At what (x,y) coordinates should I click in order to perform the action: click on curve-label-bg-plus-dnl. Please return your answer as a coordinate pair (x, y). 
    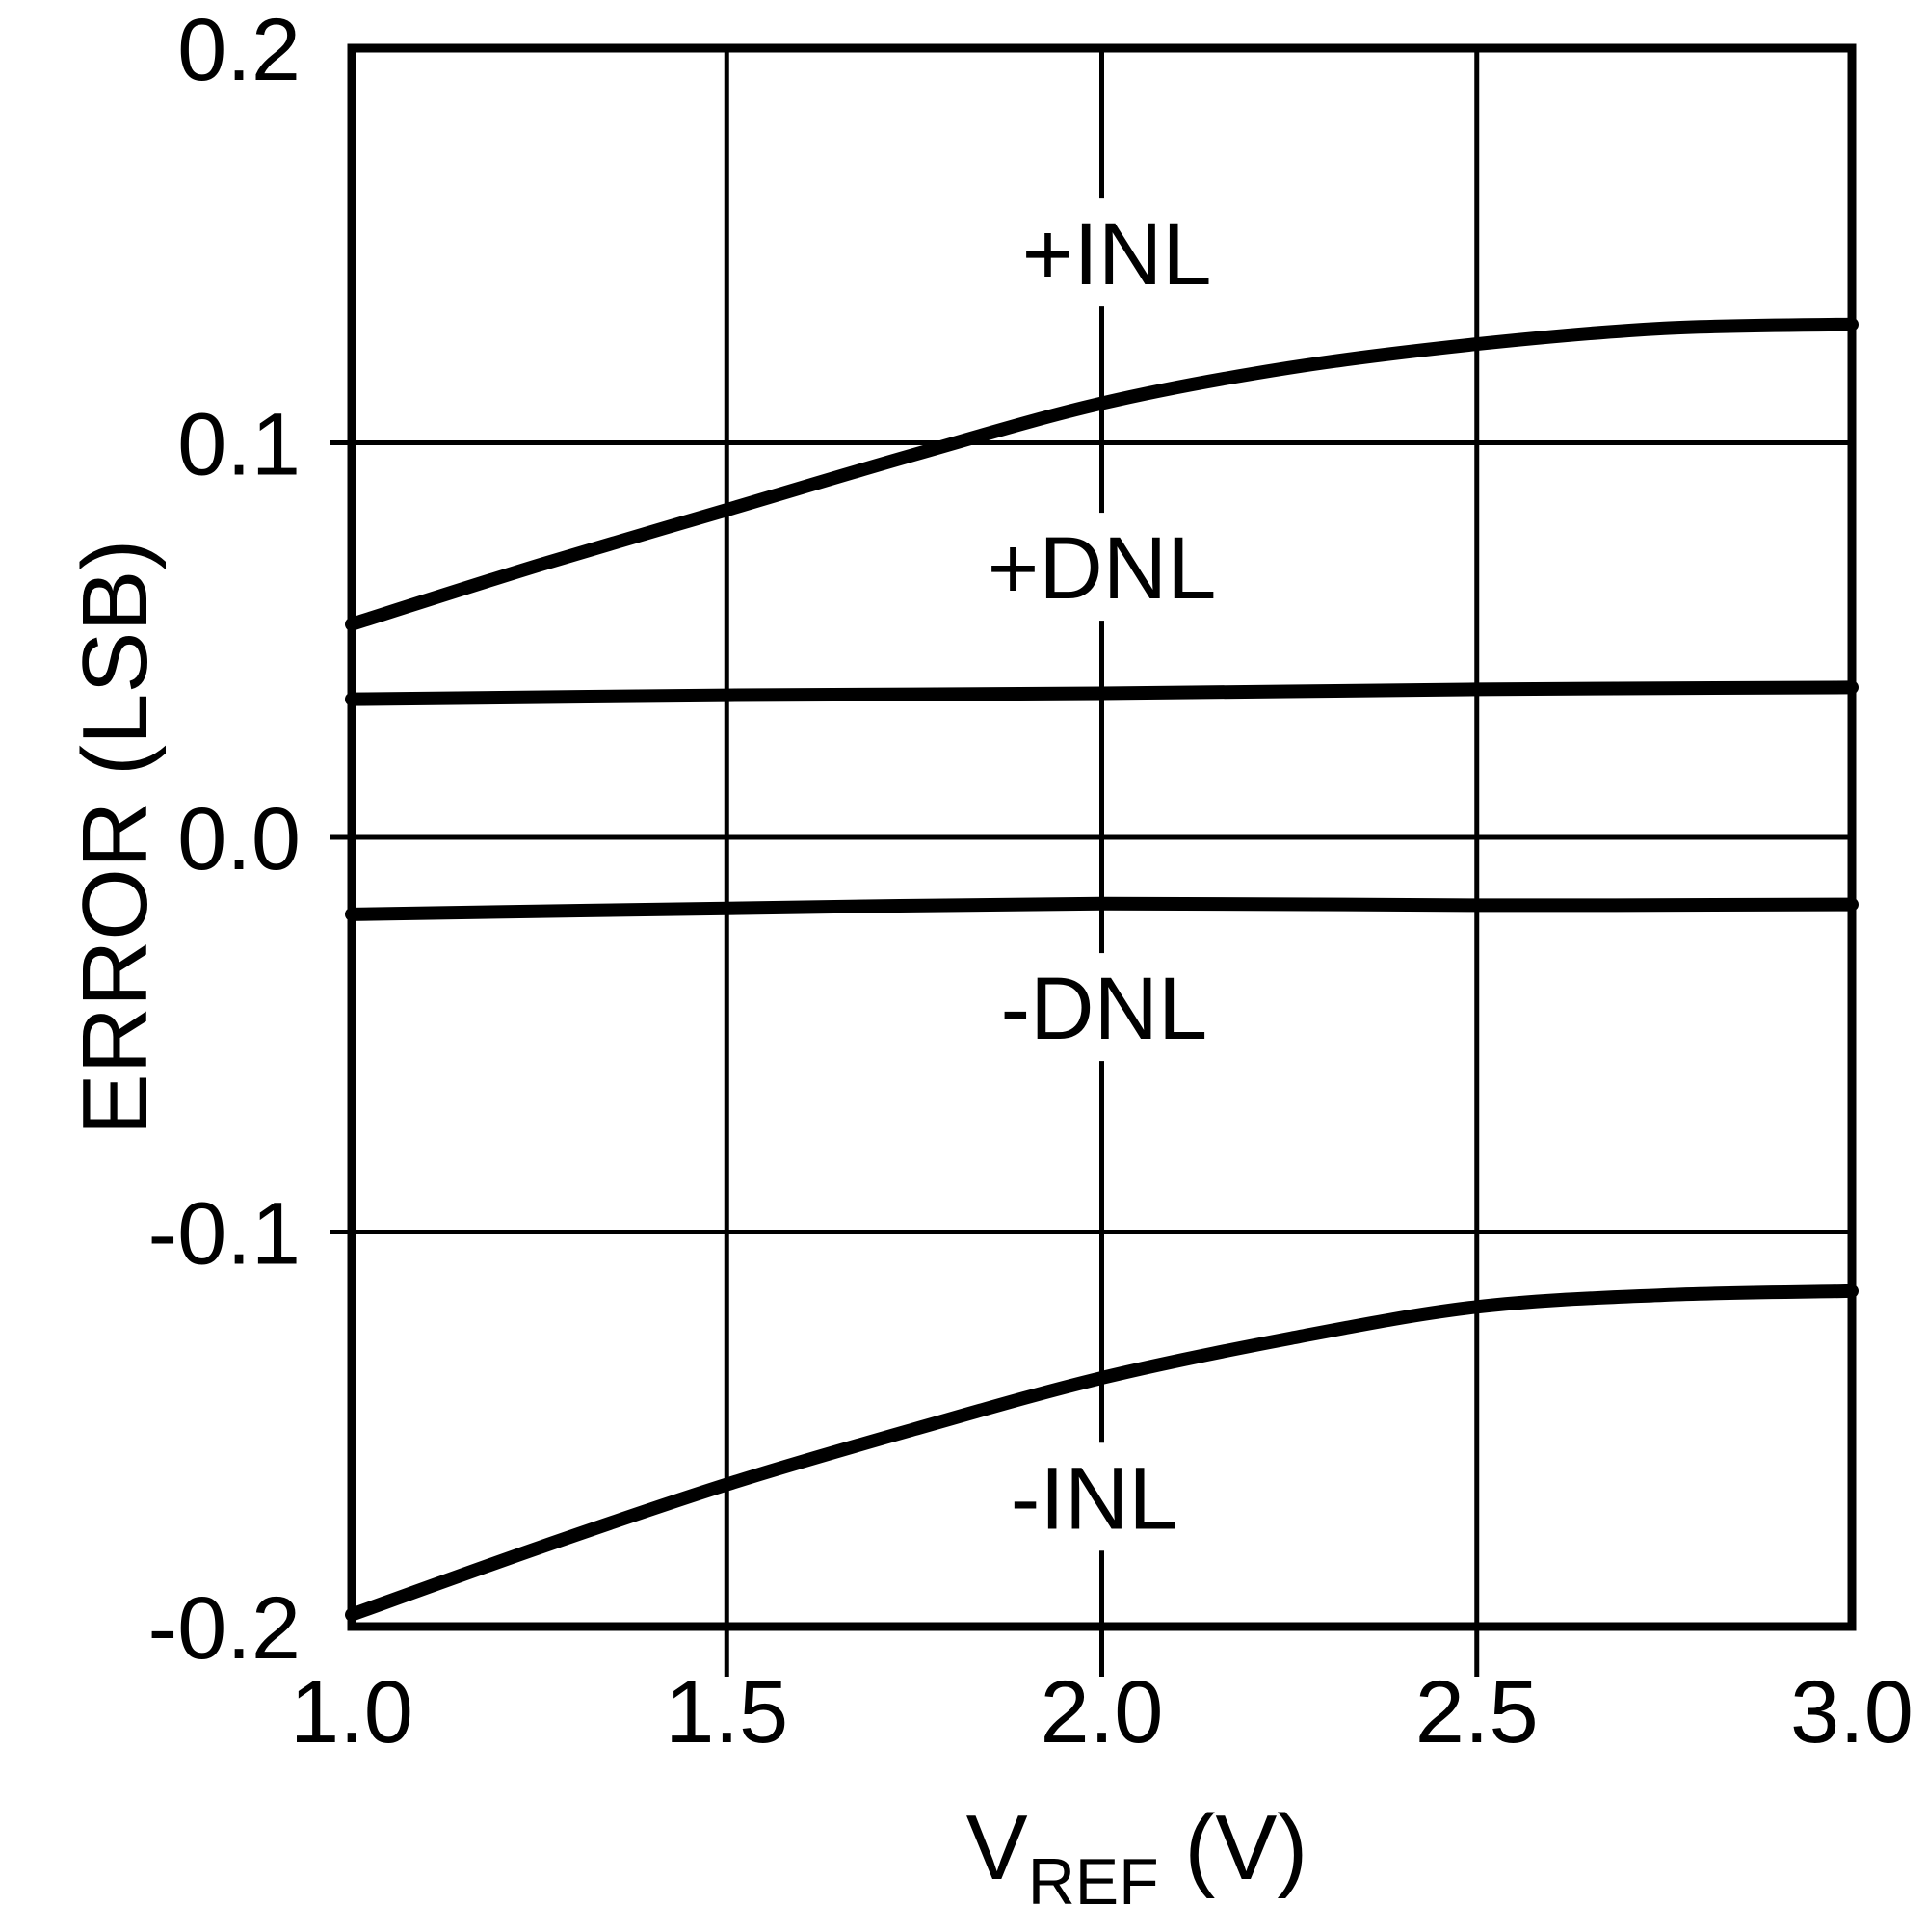
    Looking at the image, I should click on (1102, 567).